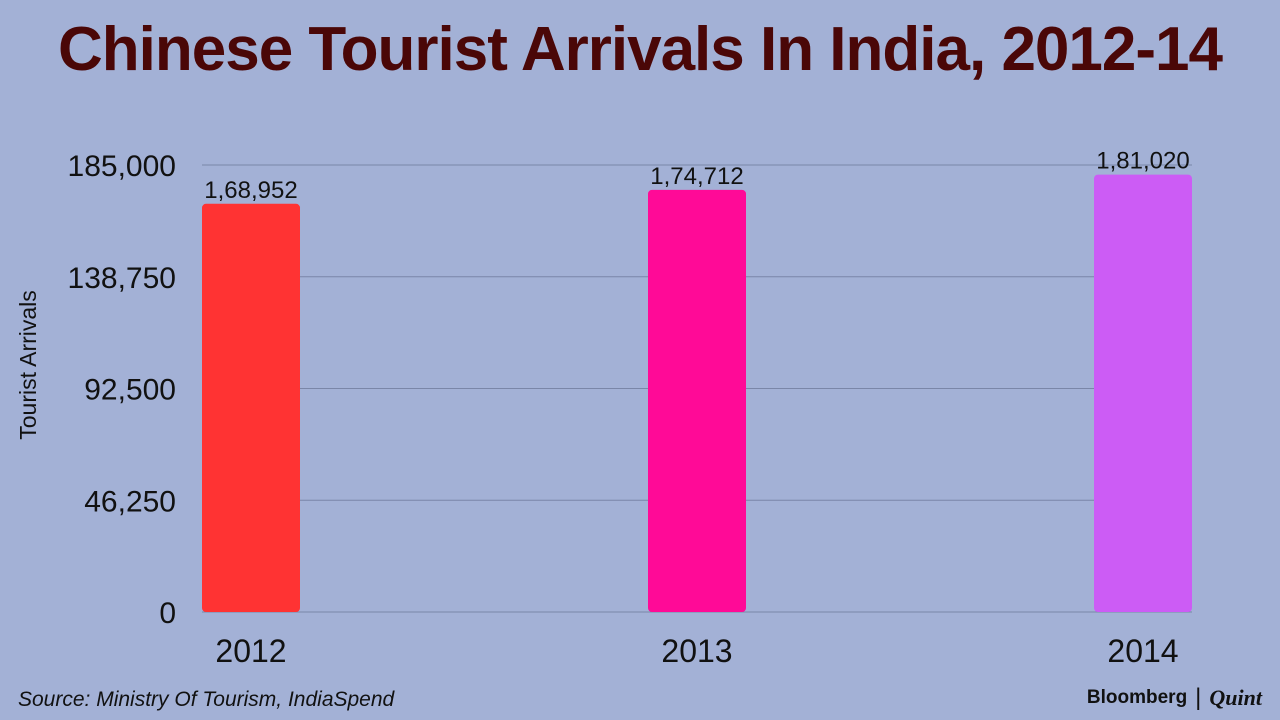 This screenshot has width=1280, height=720. I want to click on x-axis-ticks: 2012 2013 2014, so click(696, 651).